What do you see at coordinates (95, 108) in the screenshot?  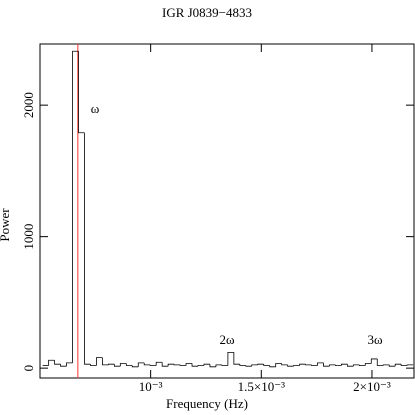 I see `annotation: ω` at bounding box center [95, 108].